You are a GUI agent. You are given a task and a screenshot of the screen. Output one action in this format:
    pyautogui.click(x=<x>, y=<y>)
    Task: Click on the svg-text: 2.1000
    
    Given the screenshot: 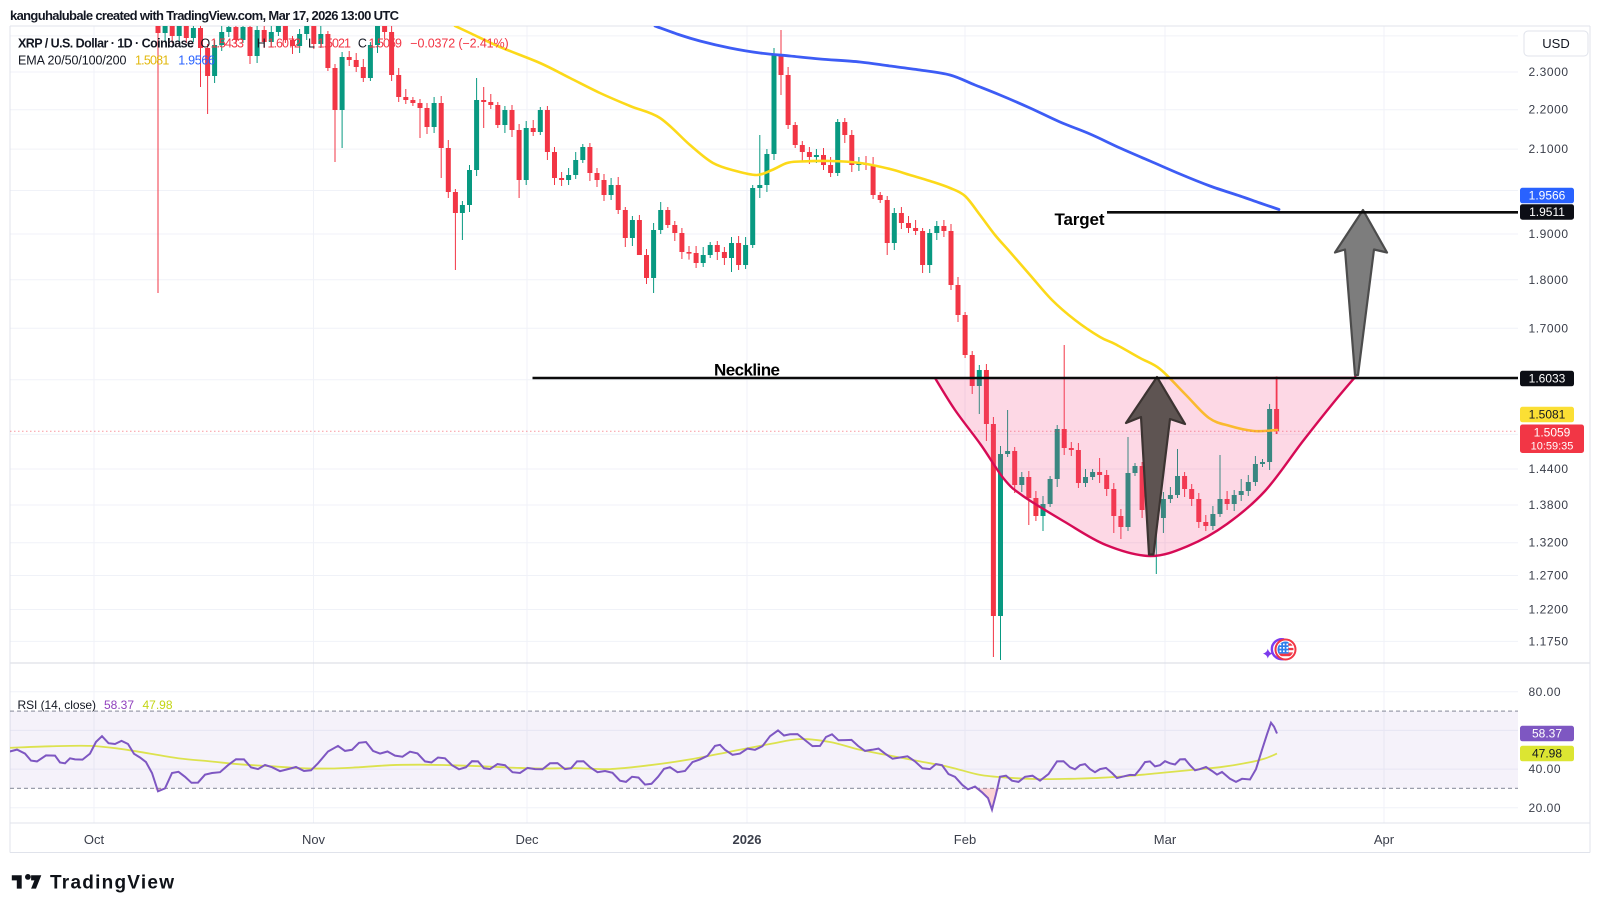 What is the action you would take?
    pyautogui.click(x=1549, y=149)
    